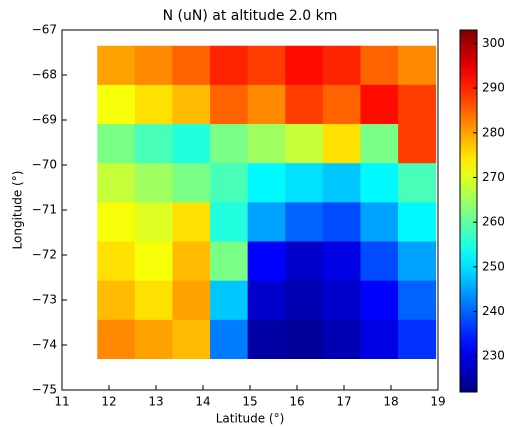 The image size is (506, 427). I want to click on colorbar-tick-label: 290, so click(493, 88).